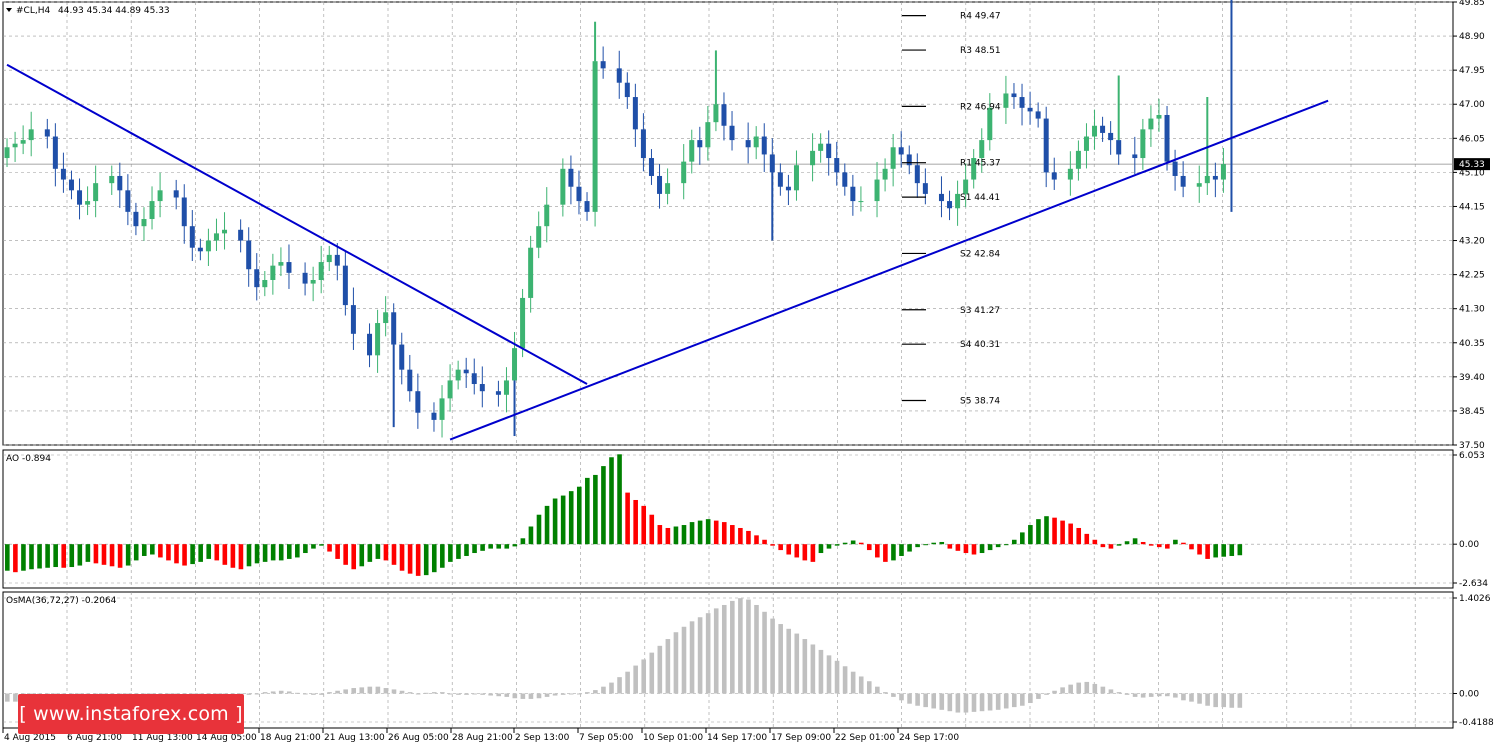 This screenshot has height=745, width=1494. Describe the element at coordinates (980, 311) in the screenshot. I see `pivot-label: S3 41.27` at that location.